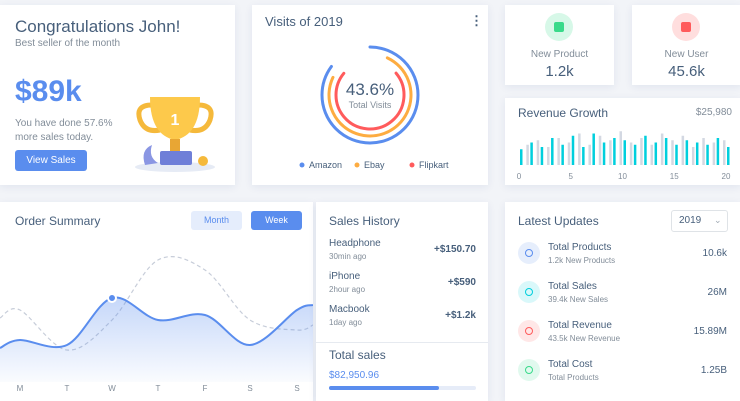 This screenshot has width=740, height=401. I want to click on visits-arc, so click(370, 95).